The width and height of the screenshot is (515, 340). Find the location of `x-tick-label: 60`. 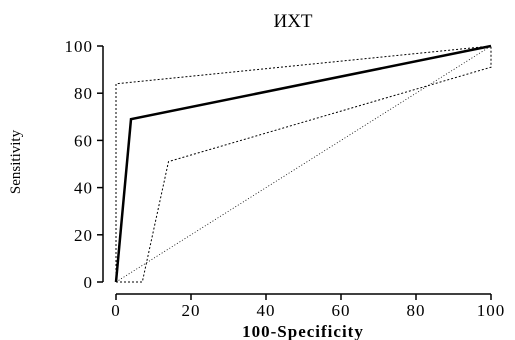

x-tick-label: 60 is located at coordinates (341, 310).